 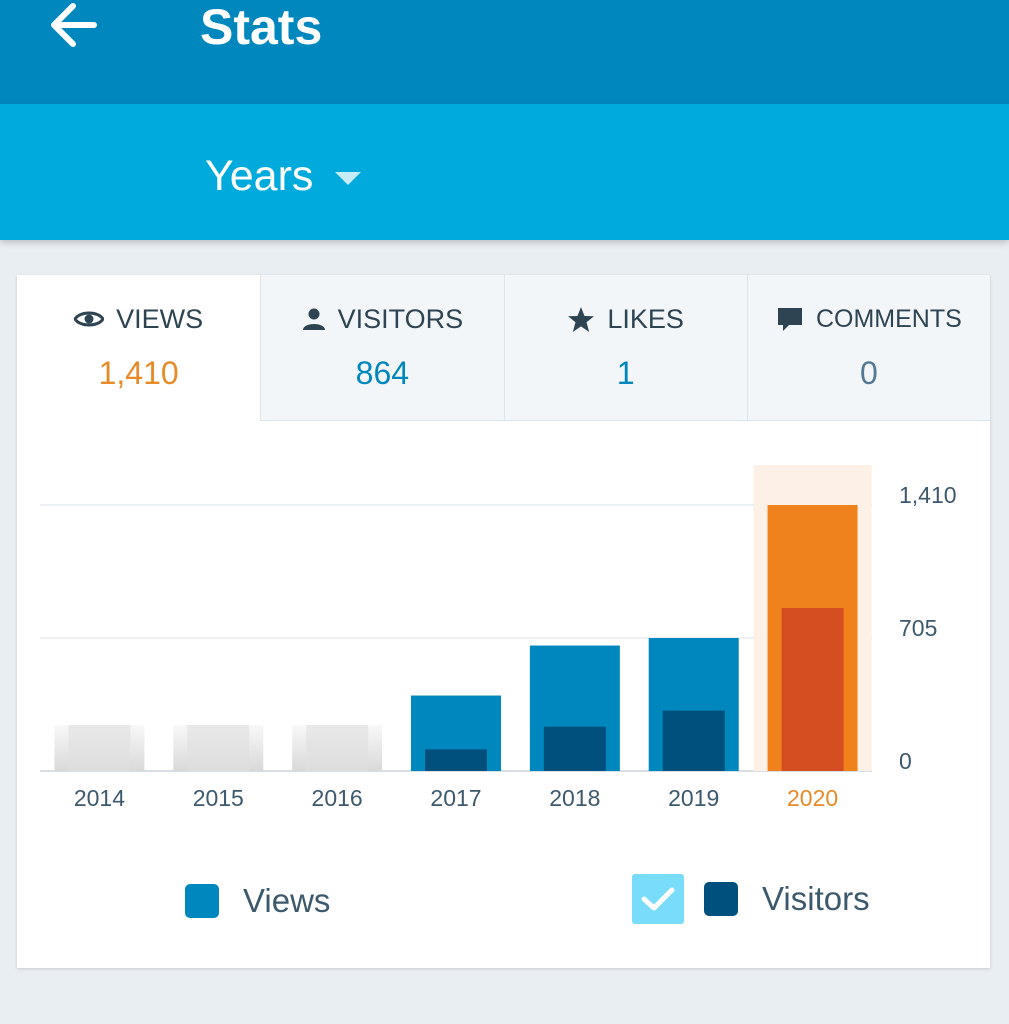 I want to click on period-dropdown: Years, so click(x=283, y=176).